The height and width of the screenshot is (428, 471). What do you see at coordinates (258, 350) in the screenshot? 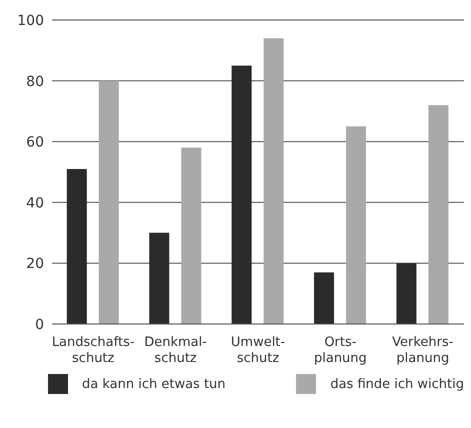
I see `x-tick-label: Umwelt- schutz` at bounding box center [258, 350].